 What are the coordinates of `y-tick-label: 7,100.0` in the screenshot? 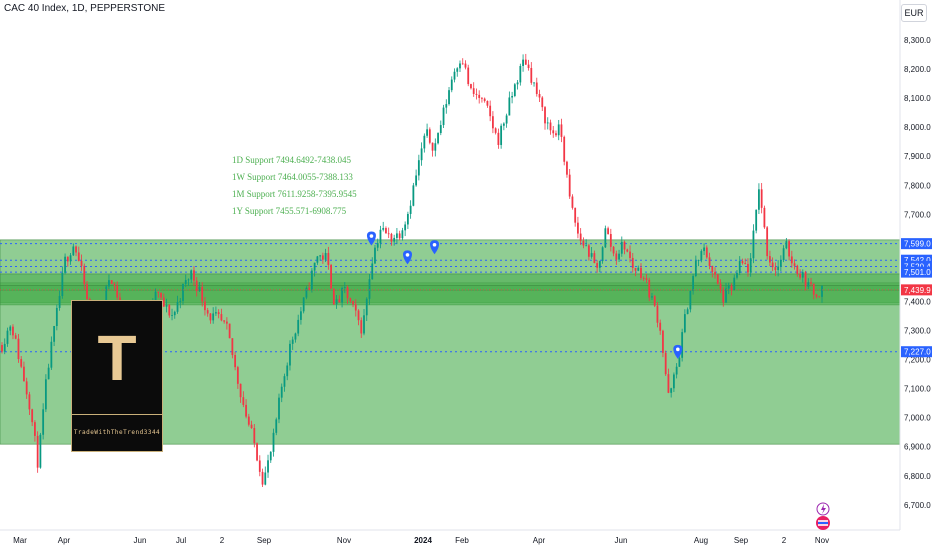 It's located at (917, 389).